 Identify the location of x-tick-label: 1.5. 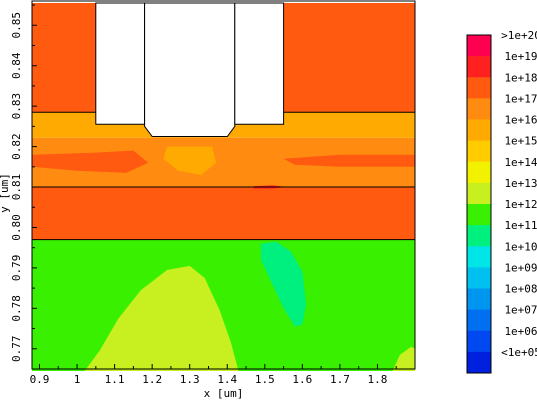
(265, 379).